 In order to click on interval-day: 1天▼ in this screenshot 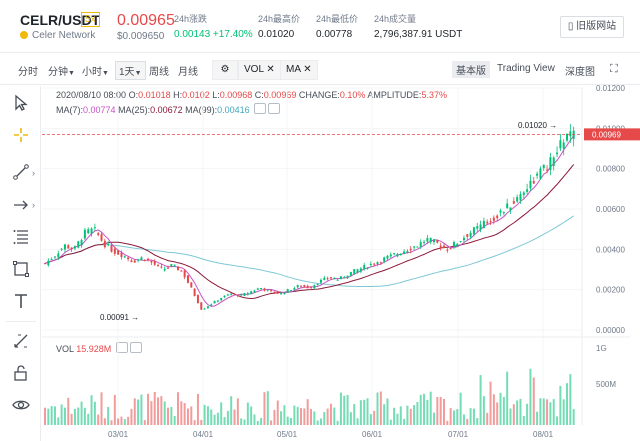, I will do `click(130, 70)`.